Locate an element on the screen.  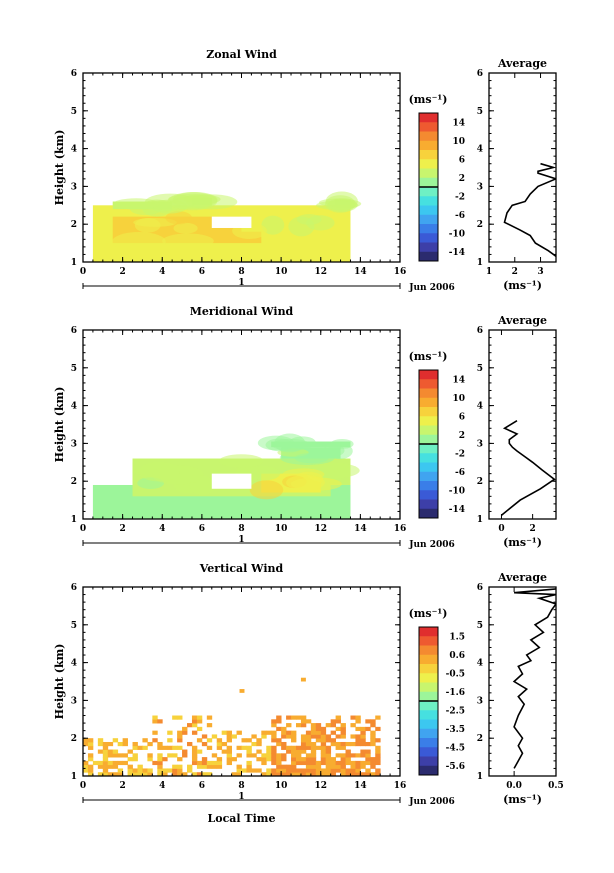
colorbar-label: 0.6 is located at coordinates (457, 656).